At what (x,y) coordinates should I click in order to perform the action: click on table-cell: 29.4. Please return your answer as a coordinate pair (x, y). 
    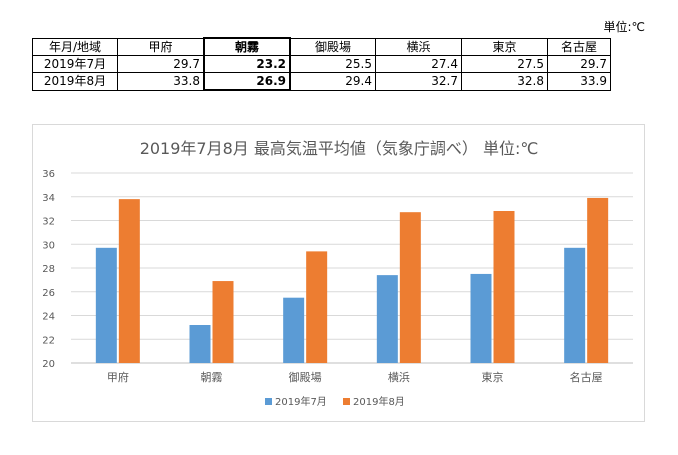
    Looking at the image, I should click on (332, 81).